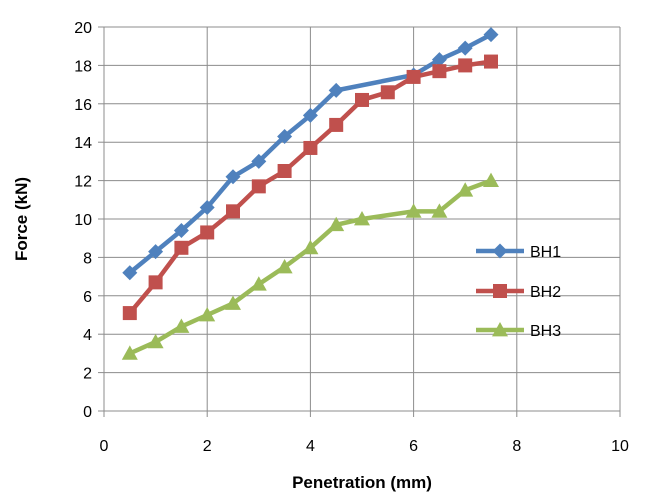 The height and width of the screenshot is (497, 657). Describe the element at coordinates (87, 258) in the screenshot. I see `y-tick-label: 8` at that location.